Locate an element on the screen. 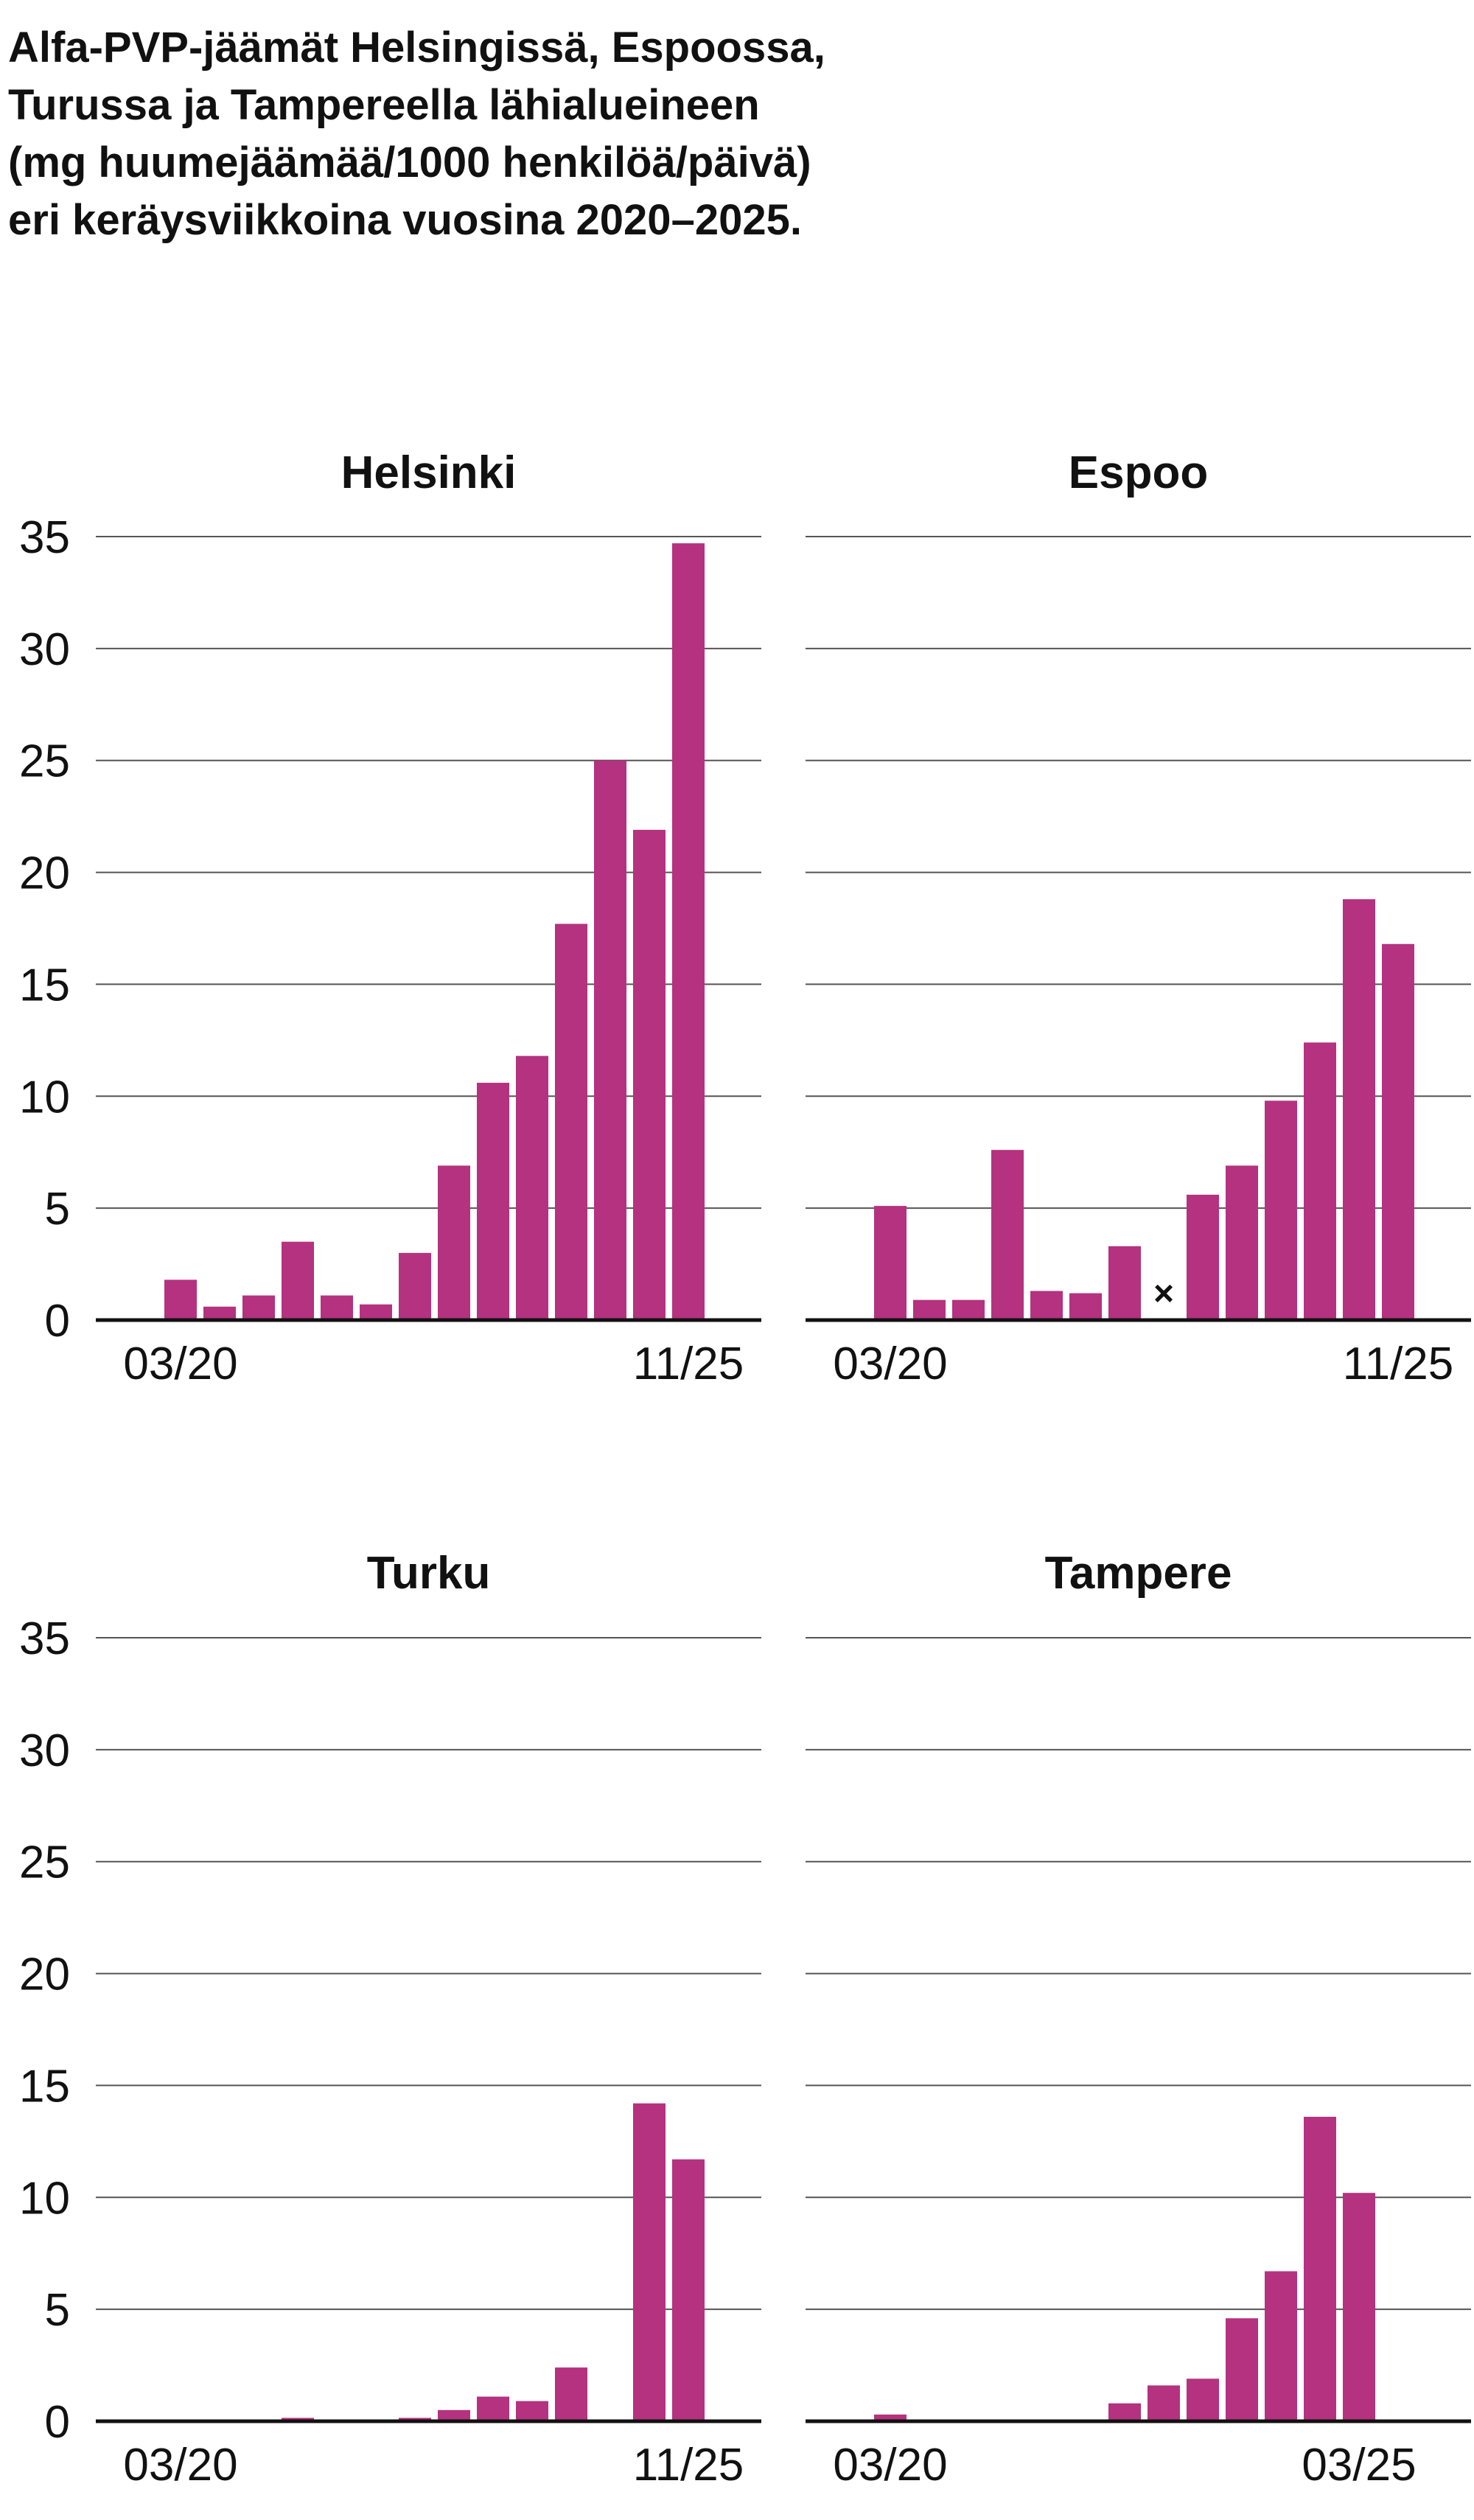 The height and width of the screenshot is (2520, 1474). main-title-line: (mg huumejäämää/1000 henkilöä/päivä) is located at coordinates (410, 162).